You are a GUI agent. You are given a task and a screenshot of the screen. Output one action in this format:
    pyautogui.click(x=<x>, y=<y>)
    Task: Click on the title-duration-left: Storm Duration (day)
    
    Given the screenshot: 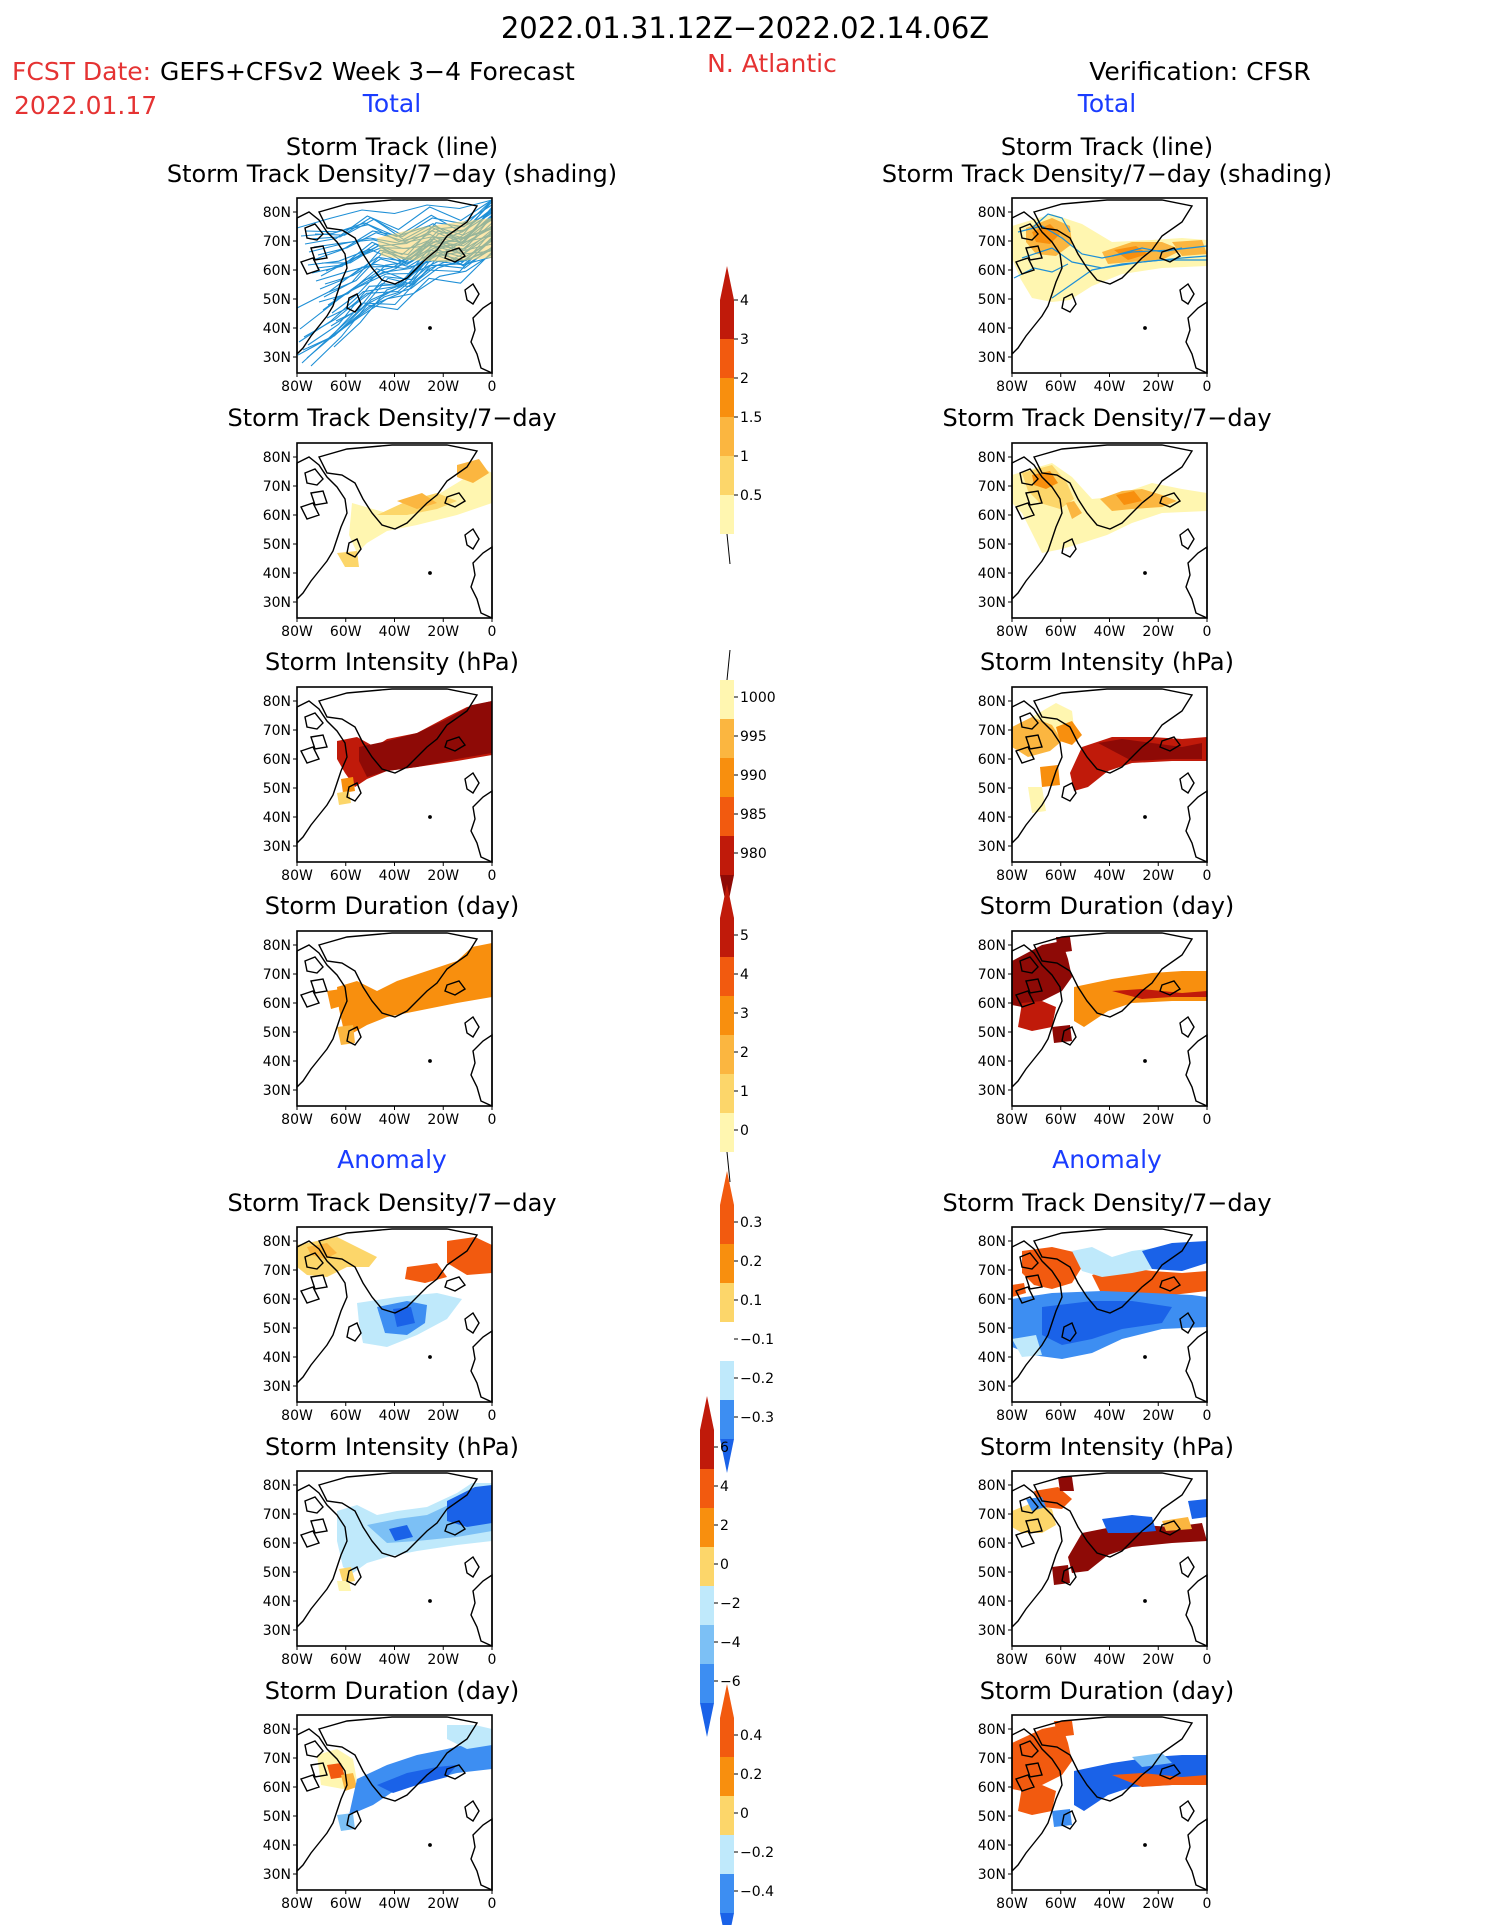 What is the action you would take?
    pyautogui.click(x=392, y=906)
    